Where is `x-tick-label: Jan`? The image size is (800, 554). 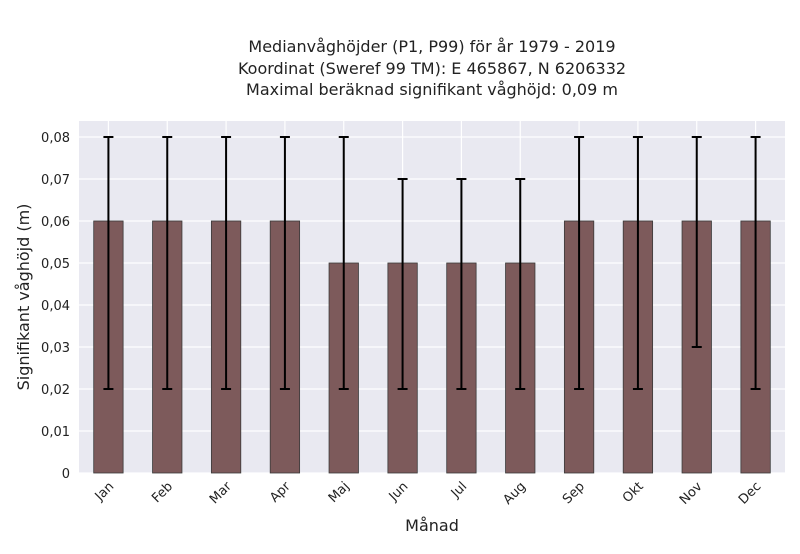
x-tick-label: Jan is located at coordinates (104, 491).